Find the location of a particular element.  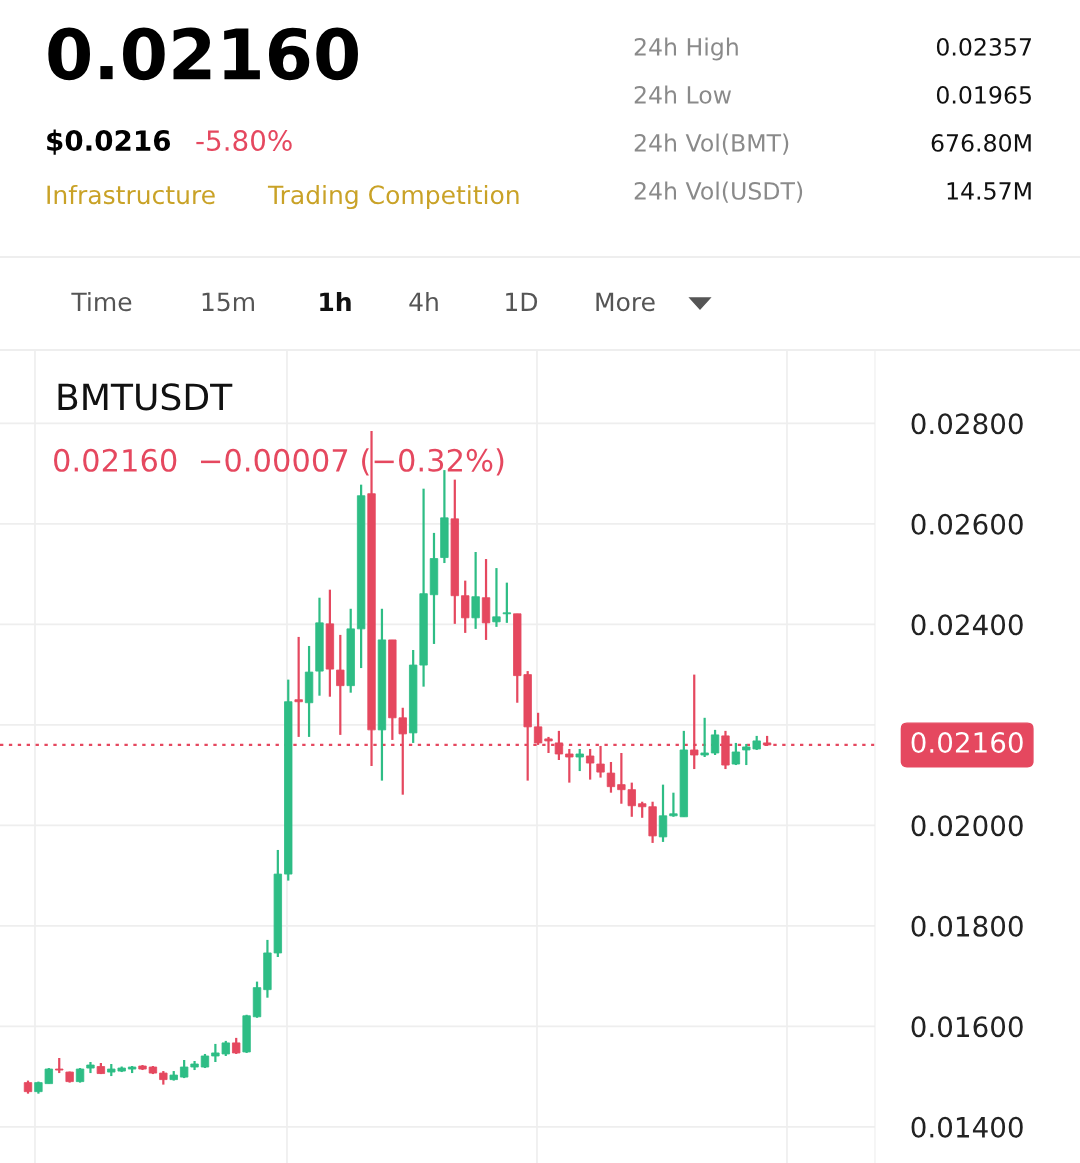

text: 24h Vol(BMT) is located at coordinates (711, 144).